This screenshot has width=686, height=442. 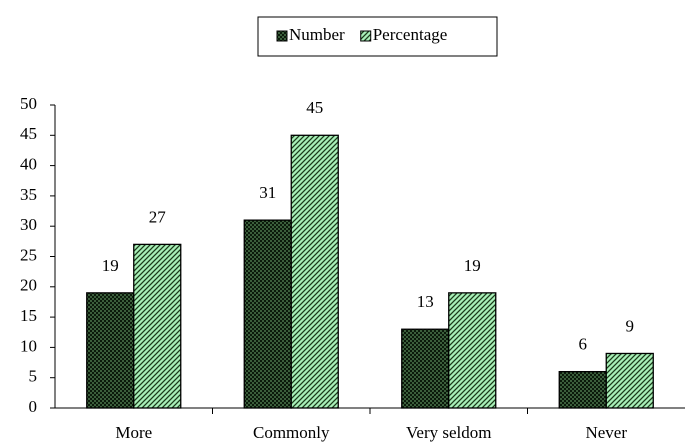 I want to click on y-tick-label: 25, so click(x=28, y=254).